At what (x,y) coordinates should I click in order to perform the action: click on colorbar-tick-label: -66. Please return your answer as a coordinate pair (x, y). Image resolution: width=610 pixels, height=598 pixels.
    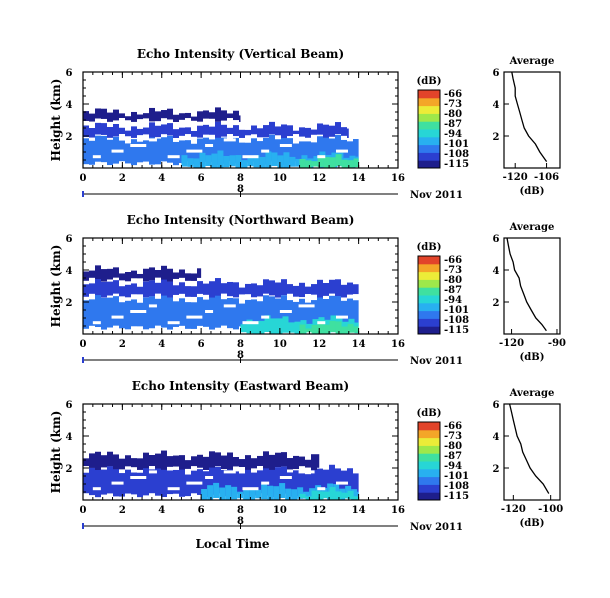
    Looking at the image, I should click on (453, 260).